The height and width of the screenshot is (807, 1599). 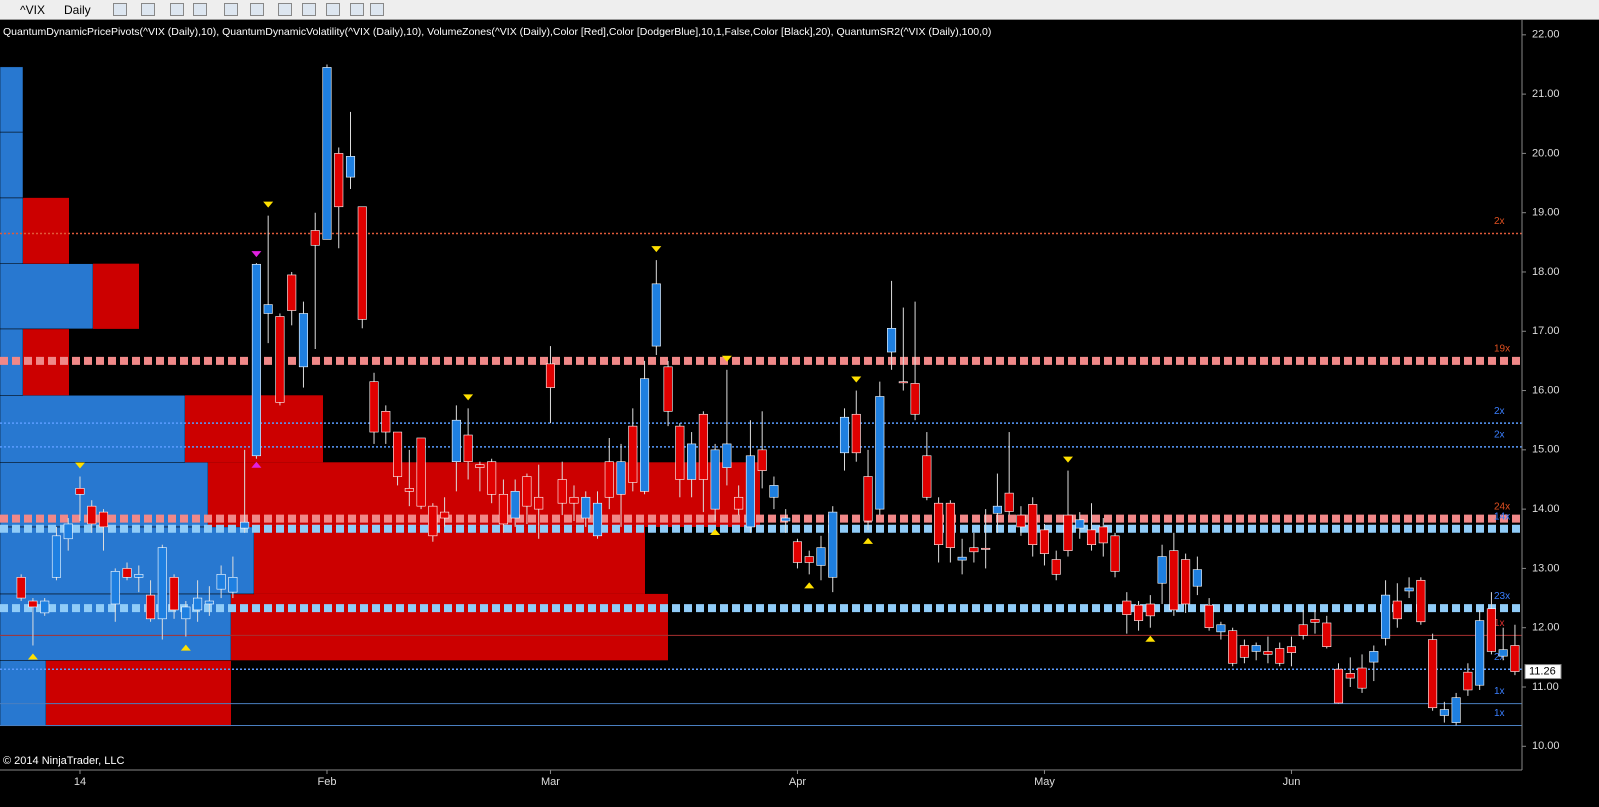 I want to click on x-tick-label: Feb, so click(x=326, y=782).